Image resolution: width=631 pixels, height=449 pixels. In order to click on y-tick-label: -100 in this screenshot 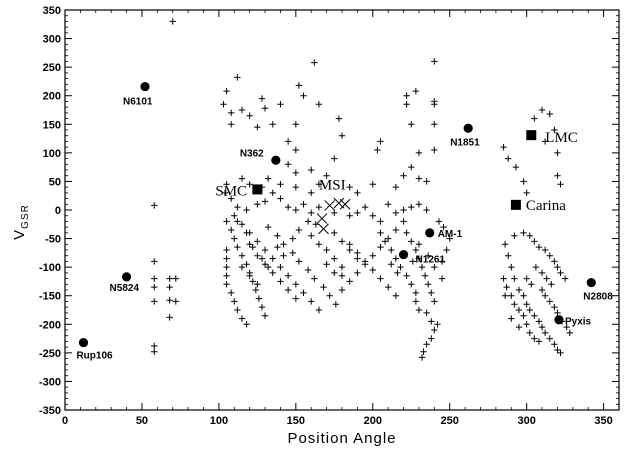, I will do `click(50, 268)`.